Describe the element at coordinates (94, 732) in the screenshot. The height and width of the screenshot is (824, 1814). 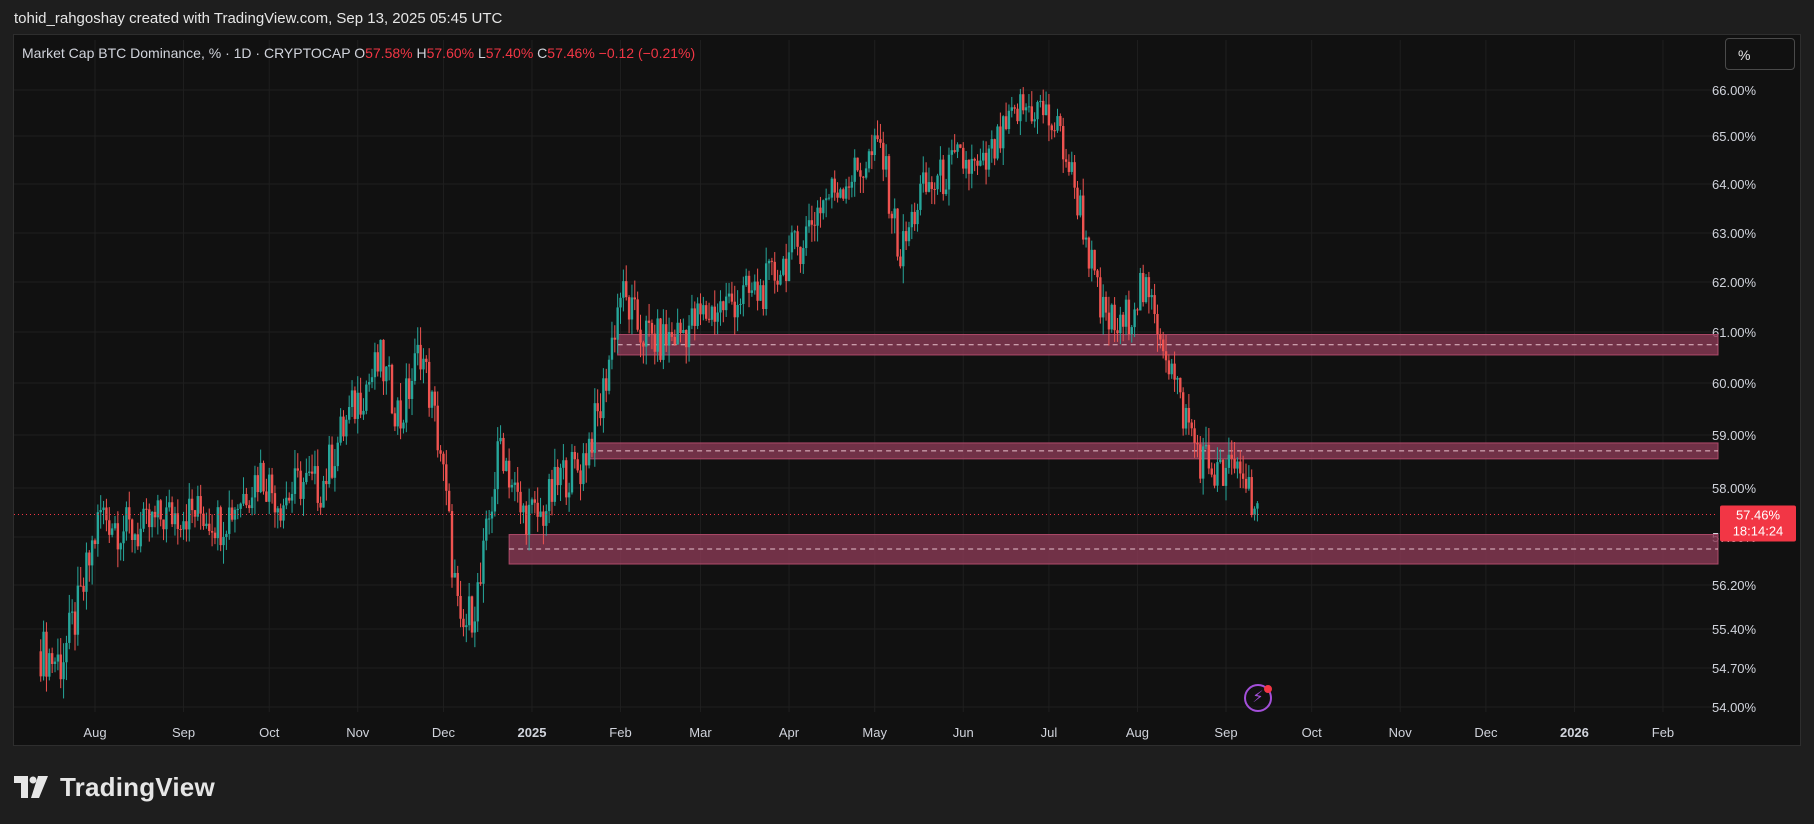
I see `x-tick-label: Aug` at that location.